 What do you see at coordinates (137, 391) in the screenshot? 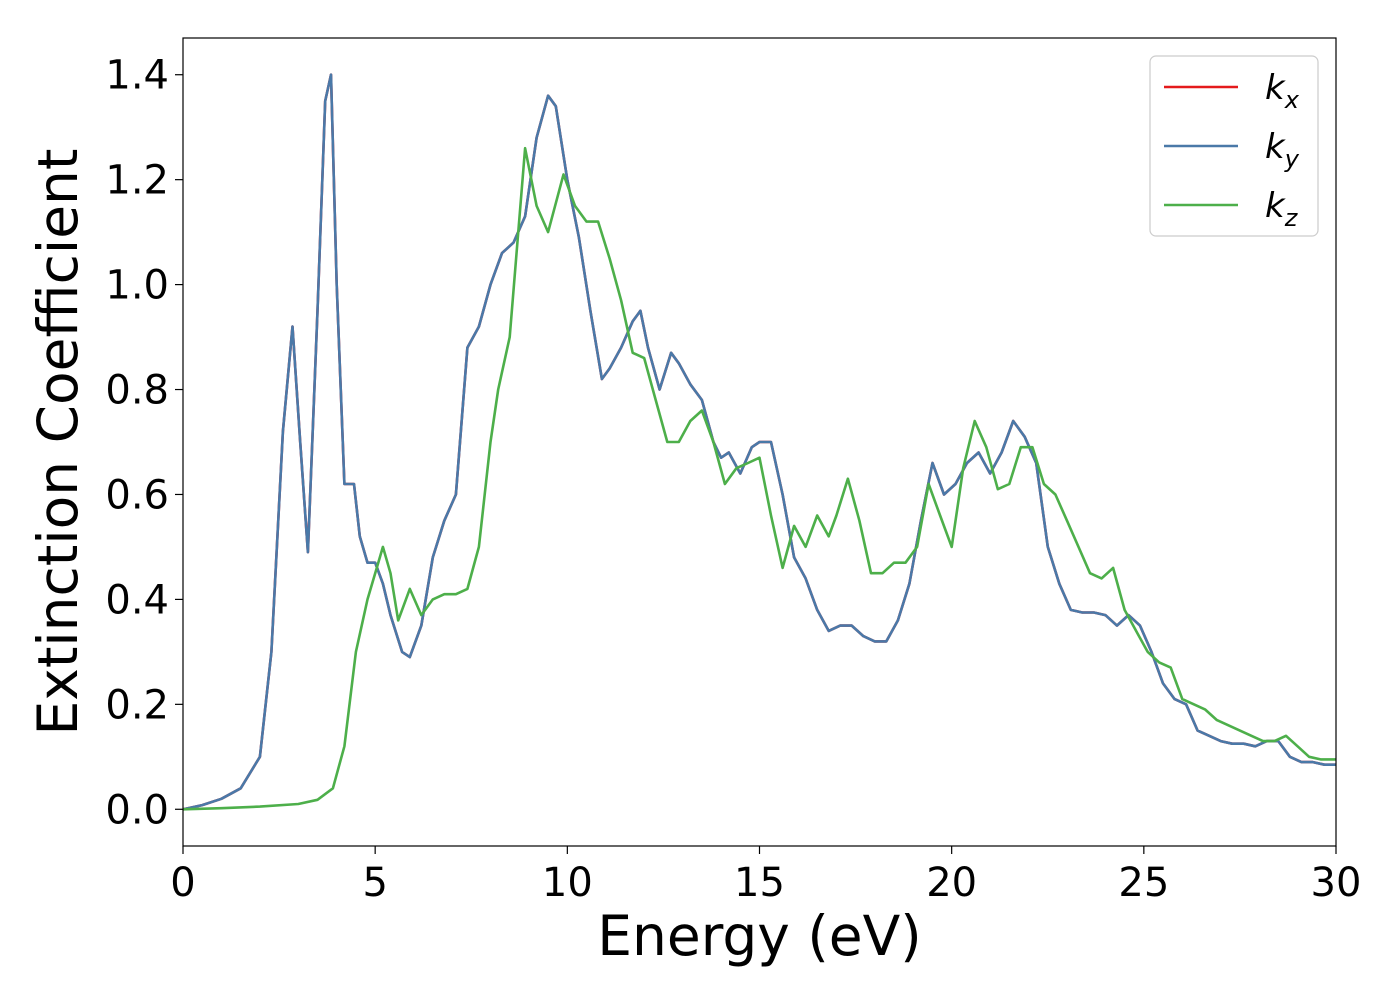
I see `y-tick-label: 0.8` at bounding box center [137, 391].